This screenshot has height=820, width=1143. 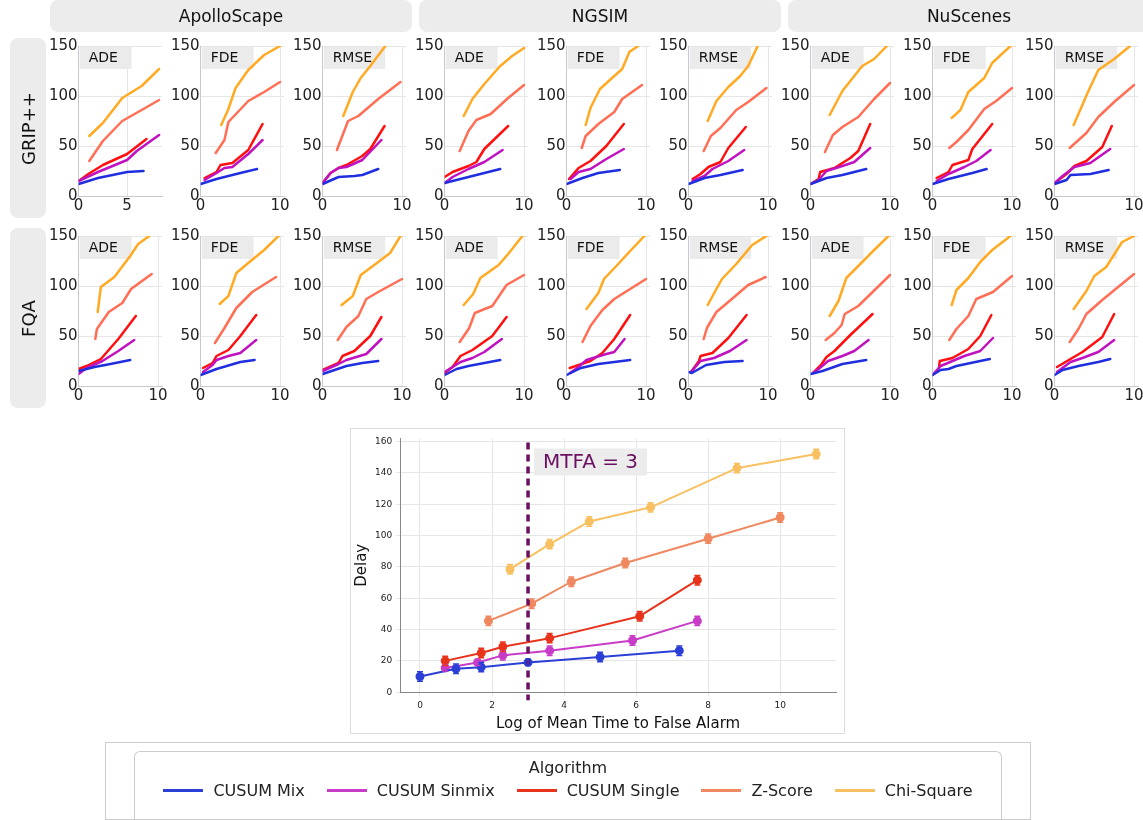 What do you see at coordinates (623, 790) in the screenshot?
I see `legend-label: CUSUM Single` at bounding box center [623, 790].